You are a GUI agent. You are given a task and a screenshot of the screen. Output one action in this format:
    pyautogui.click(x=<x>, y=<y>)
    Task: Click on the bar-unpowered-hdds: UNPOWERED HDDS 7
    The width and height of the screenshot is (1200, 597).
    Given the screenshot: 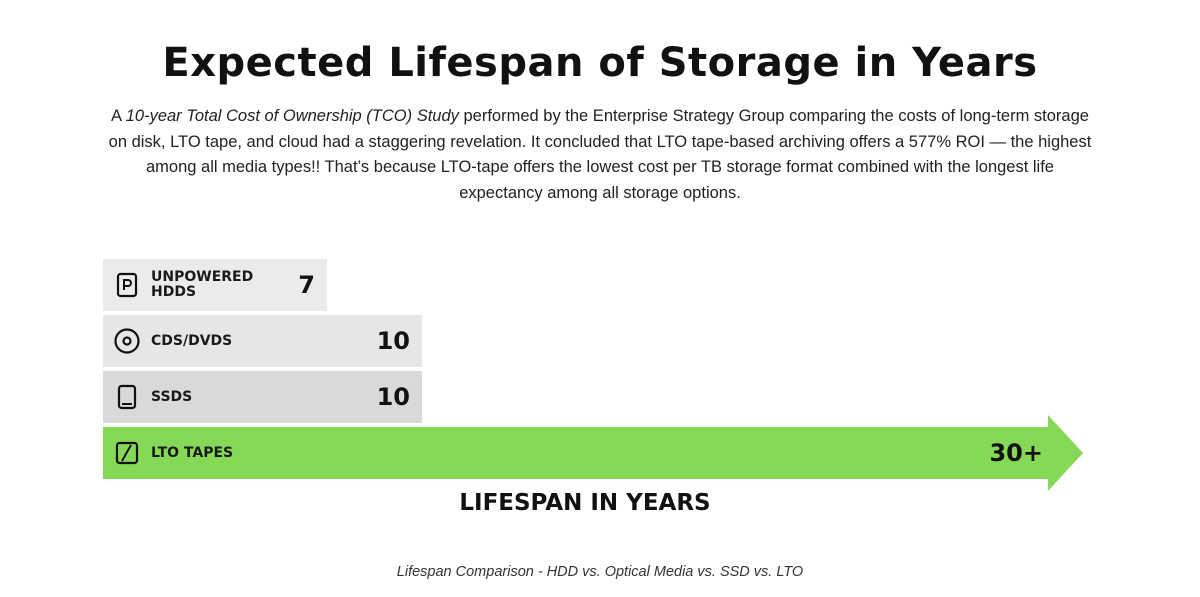 What is the action you would take?
    pyautogui.click(x=215, y=285)
    